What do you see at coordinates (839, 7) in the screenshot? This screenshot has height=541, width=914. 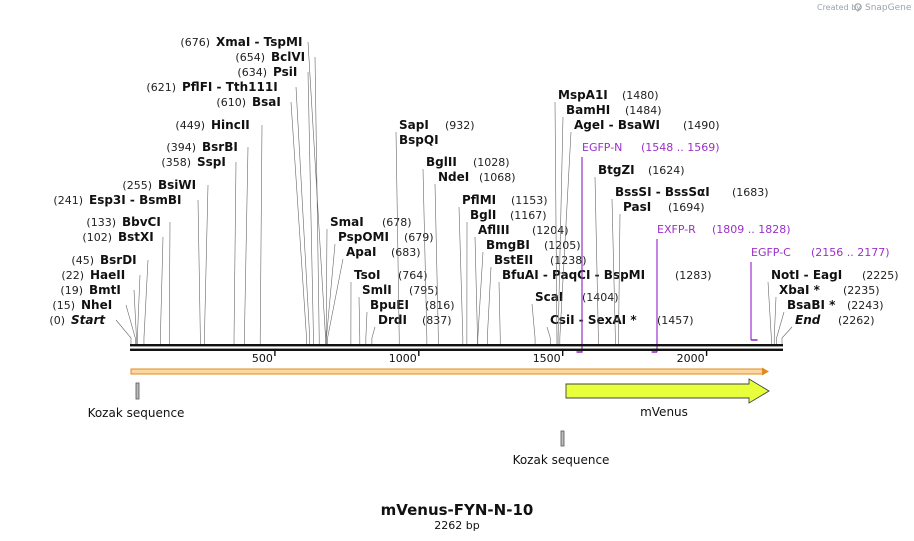 I see `credit-text: Created by` at bounding box center [839, 7].